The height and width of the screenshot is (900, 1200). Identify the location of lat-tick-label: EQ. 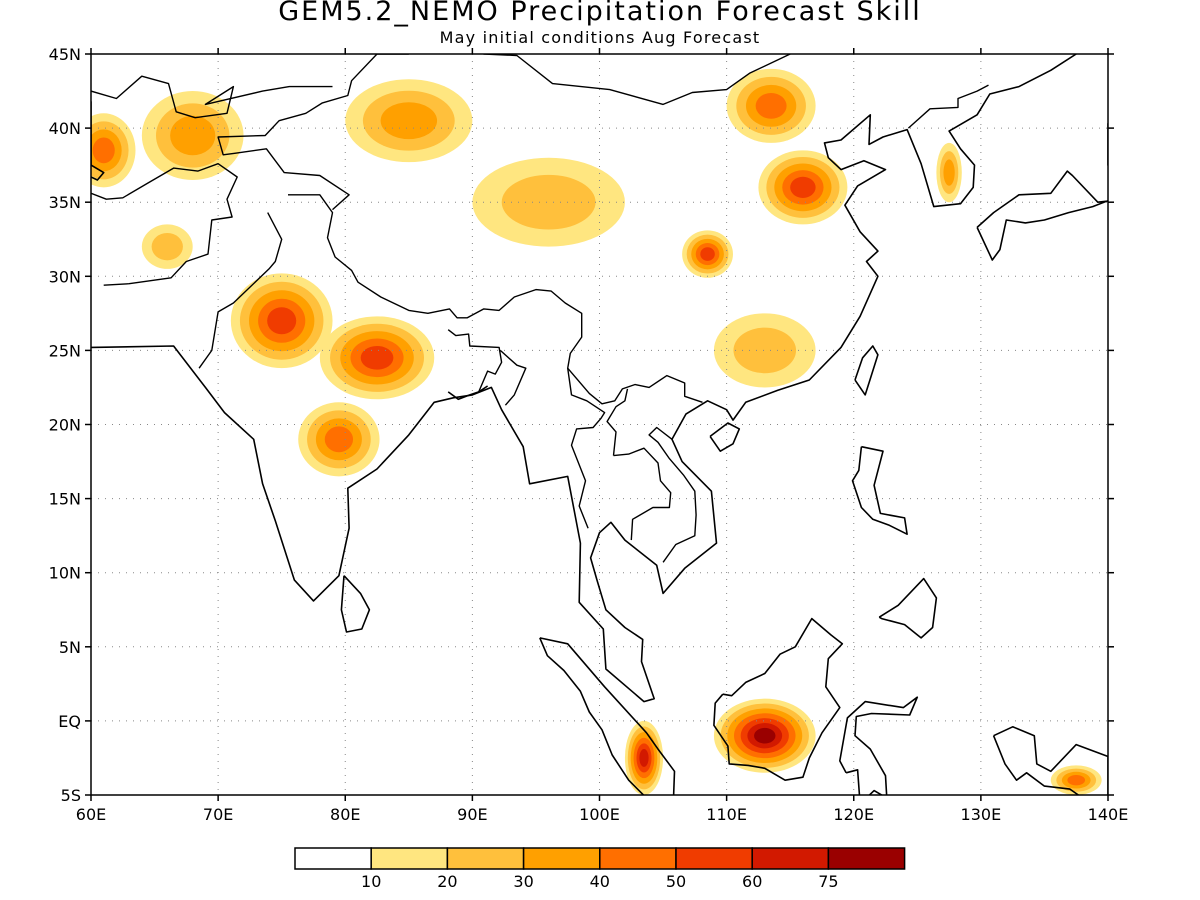
(69, 721).